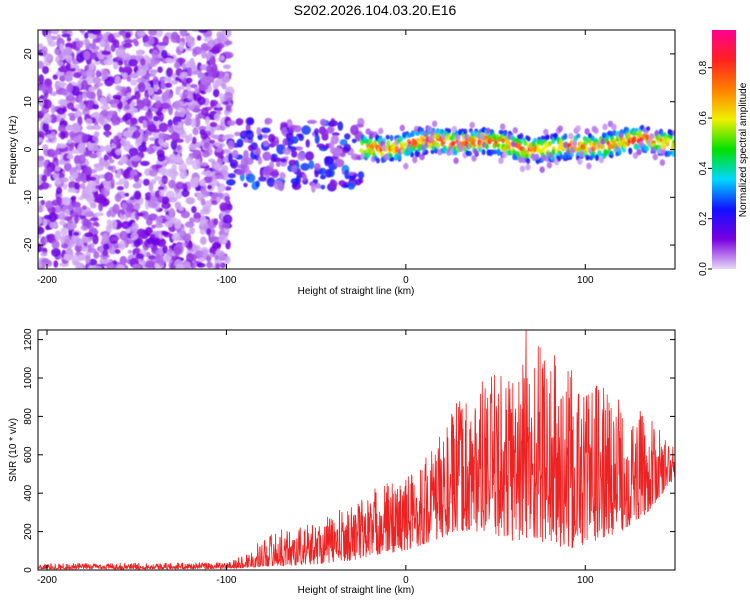 The image size is (750, 600). Describe the element at coordinates (226, 280) in the screenshot. I see `x-tick-label: -100` at that location.